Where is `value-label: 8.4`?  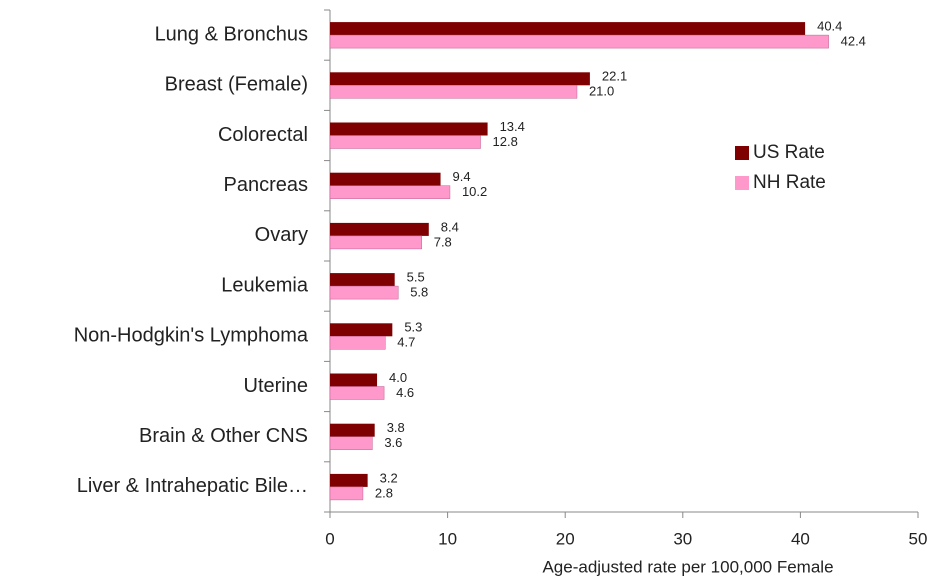
value-label: 8.4 is located at coordinates (450, 226).